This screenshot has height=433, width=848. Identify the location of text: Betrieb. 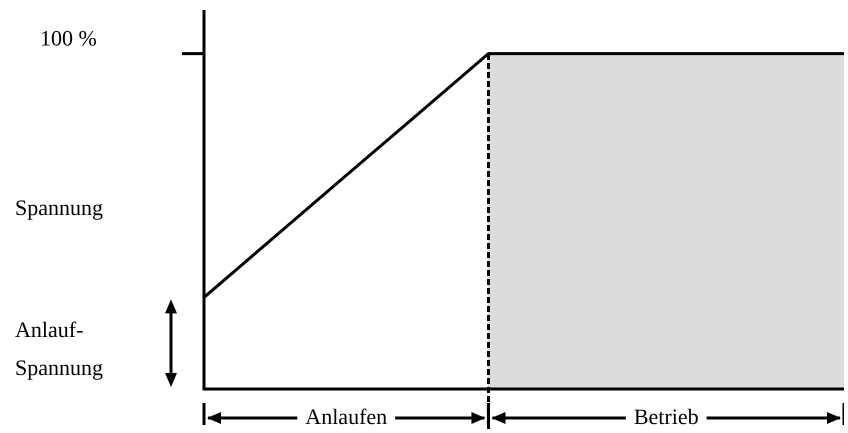
(666, 416).